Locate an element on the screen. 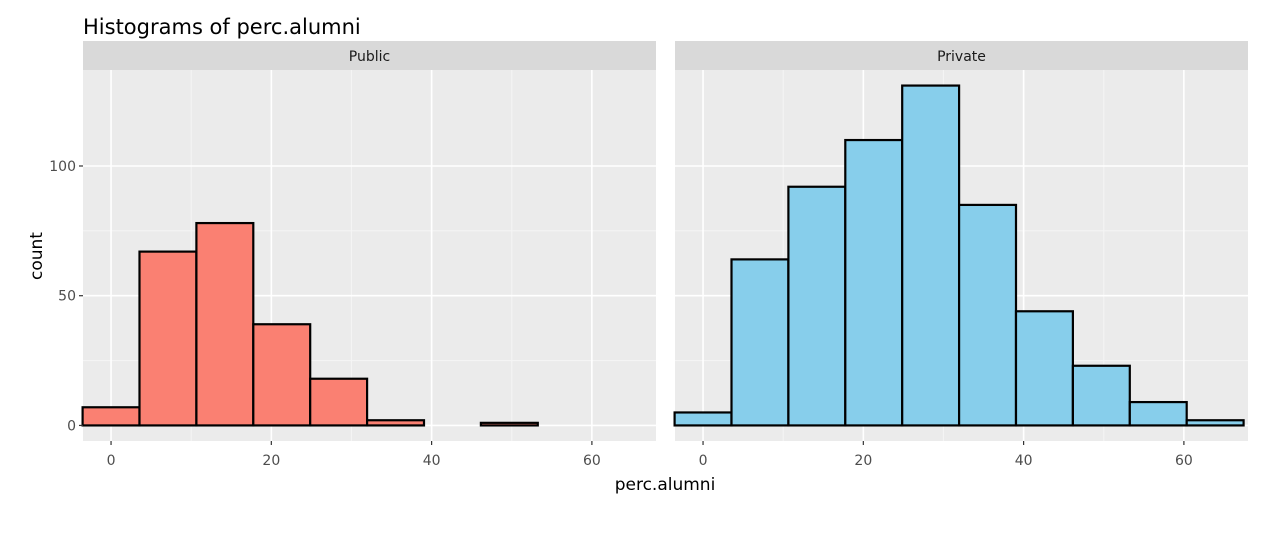 The width and height of the screenshot is (1271, 533). facet-strip-public is located at coordinates (369, 55).